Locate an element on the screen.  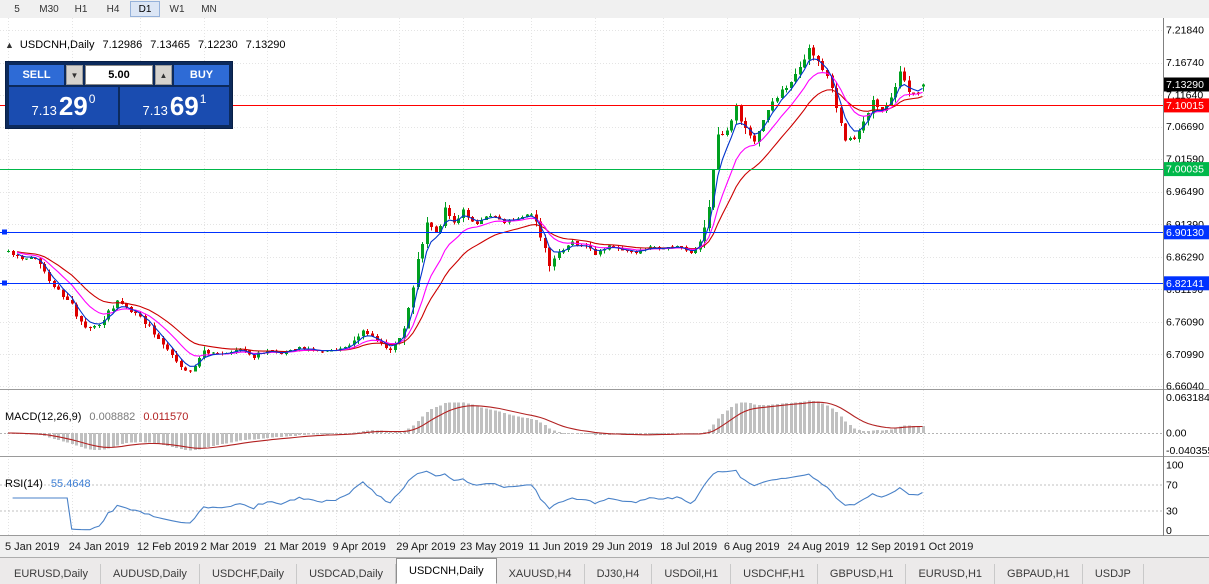
ohlc-low: 7.12230 is located at coordinates (218, 45).